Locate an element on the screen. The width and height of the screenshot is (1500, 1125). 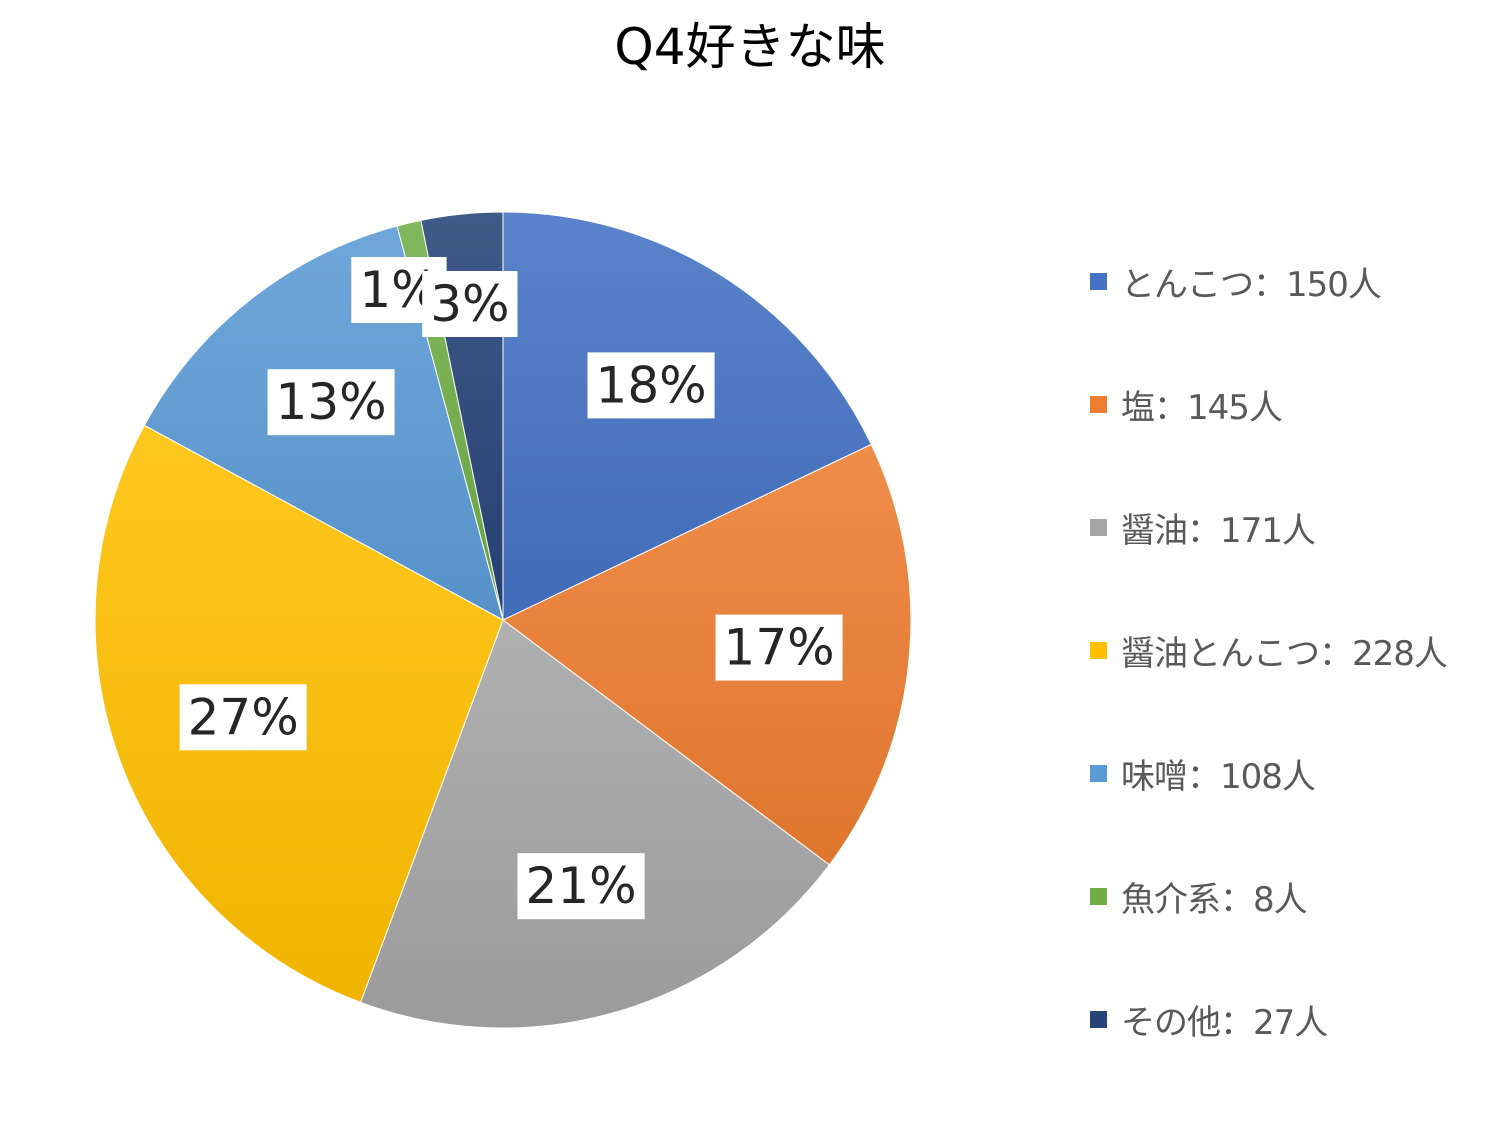
legend-item: 塩：145人 is located at coordinates (1290, 404).